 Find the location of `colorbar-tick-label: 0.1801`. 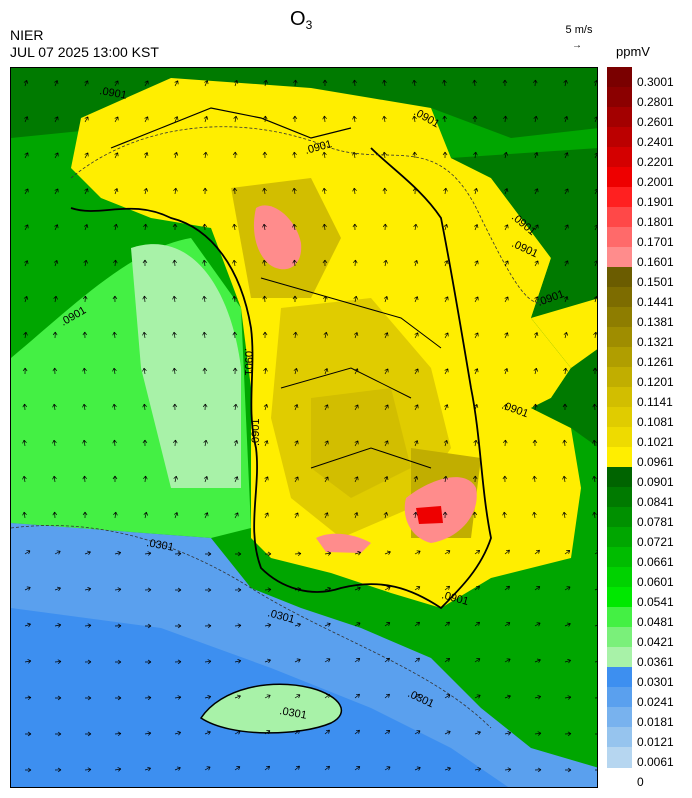

colorbar-tick-label: 0.1801 is located at coordinates (655, 222).